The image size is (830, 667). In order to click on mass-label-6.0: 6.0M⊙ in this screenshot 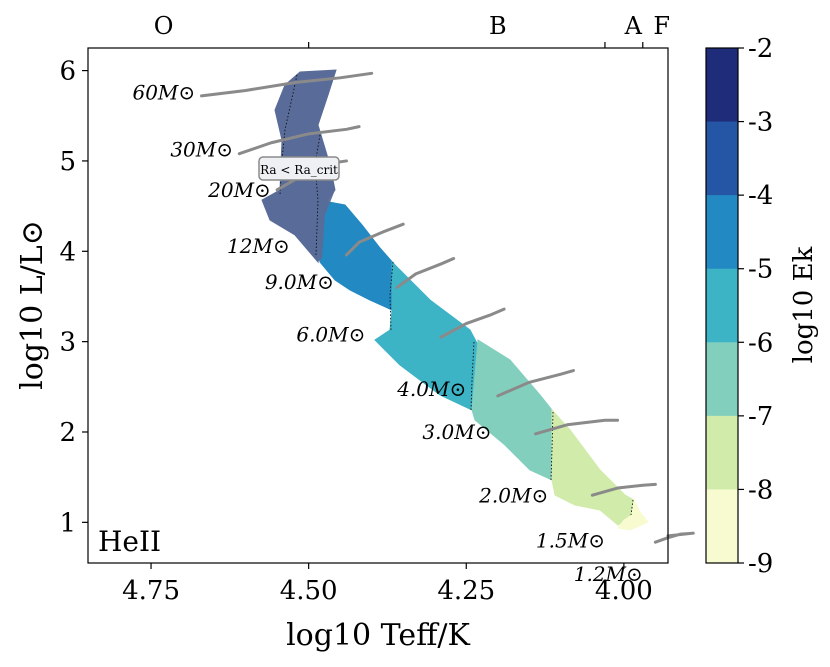, I will do `click(330, 335)`.